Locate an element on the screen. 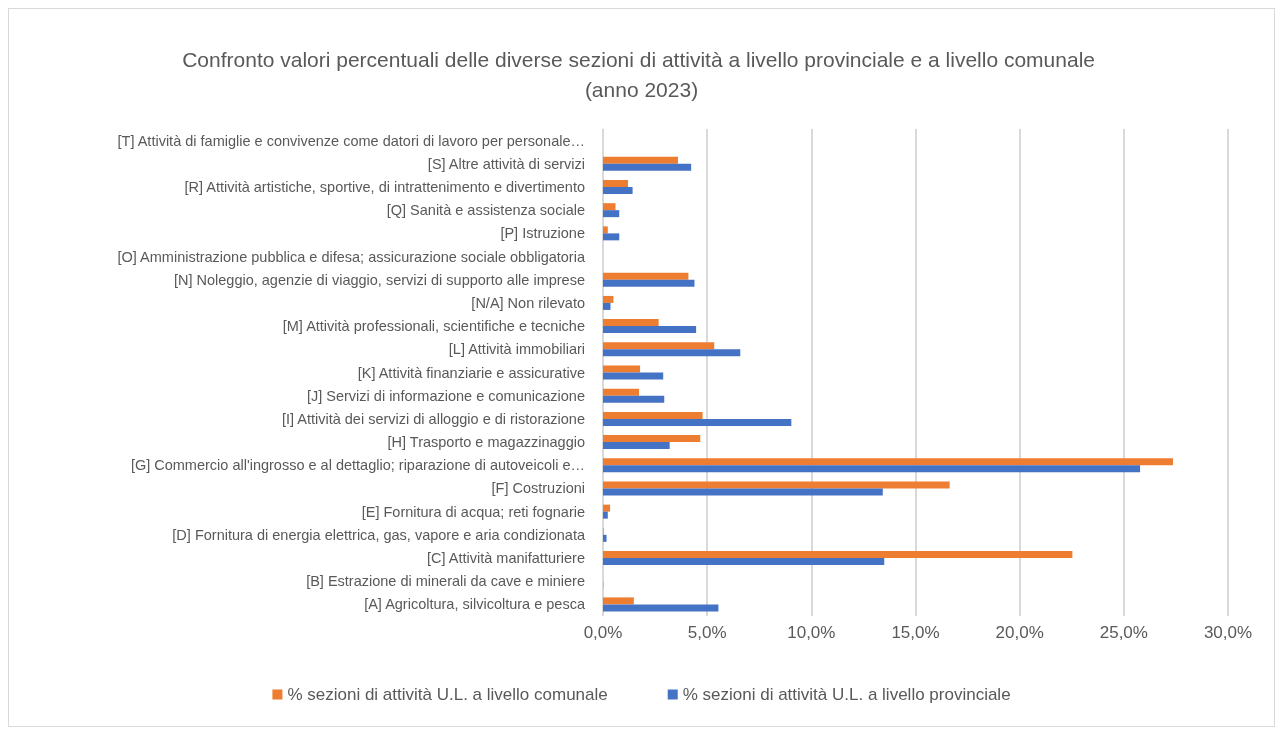 The height and width of the screenshot is (735, 1283). legend-label: % sezioni di attività U.L. a livello comunale is located at coordinates (447, 694).